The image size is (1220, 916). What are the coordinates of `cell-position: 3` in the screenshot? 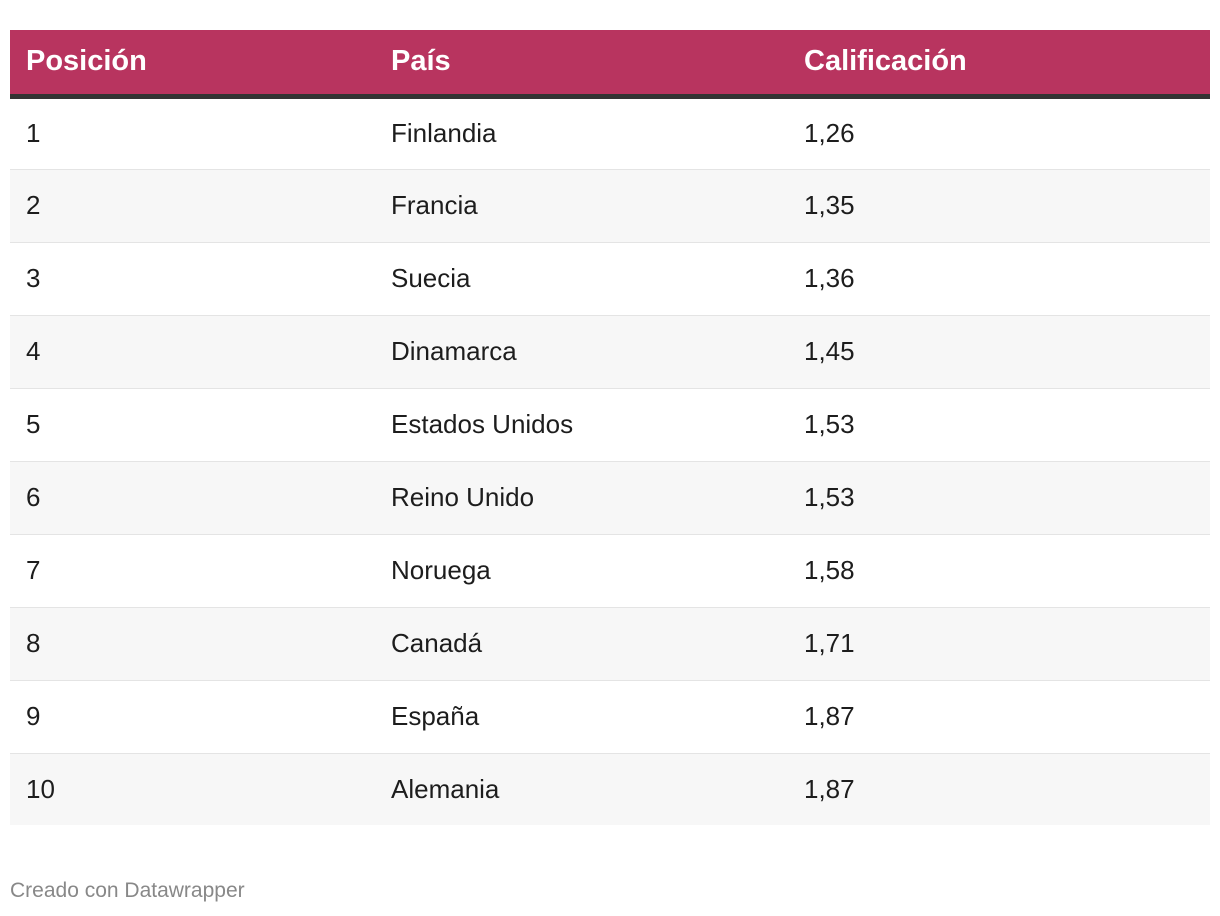 It's located at (33, 278).